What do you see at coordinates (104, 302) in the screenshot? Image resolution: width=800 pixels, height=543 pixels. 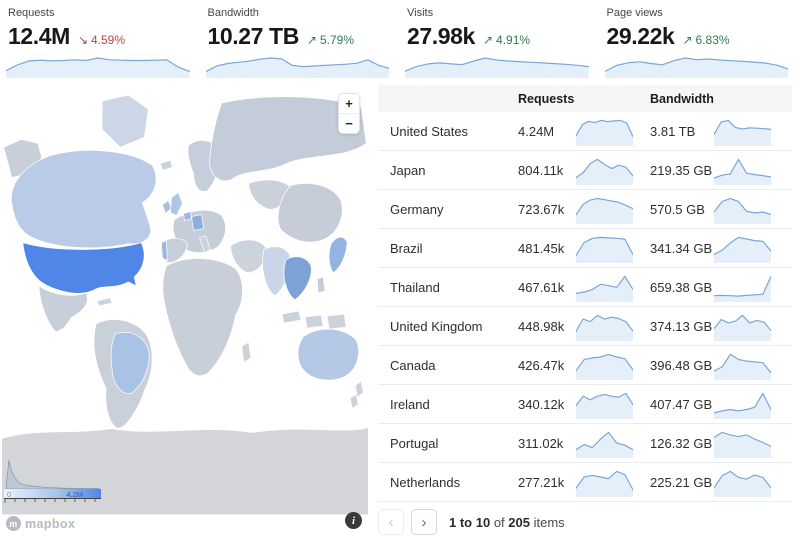 I see `map-region-caribbean` at bounding box center [104, 302].